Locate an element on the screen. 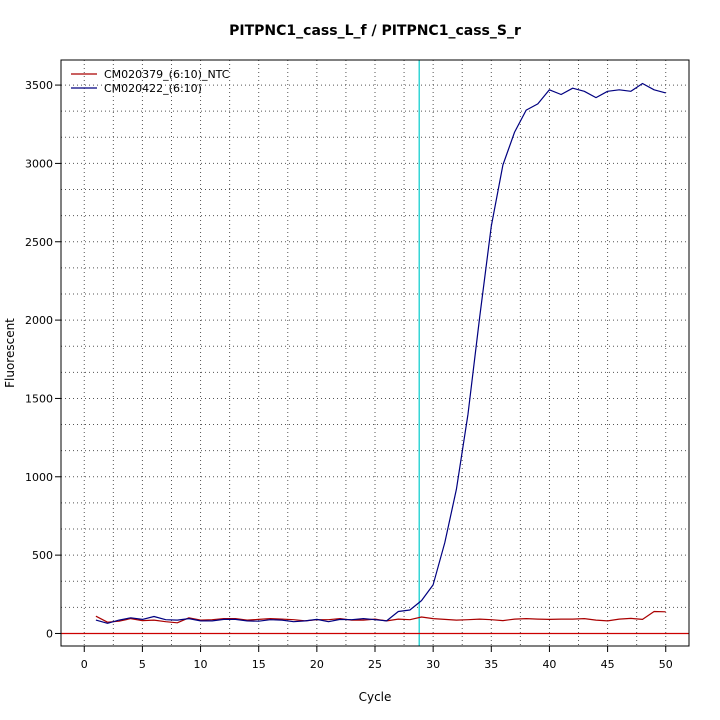  y-tick-label: 1500 is located at coordinates (39, 398).